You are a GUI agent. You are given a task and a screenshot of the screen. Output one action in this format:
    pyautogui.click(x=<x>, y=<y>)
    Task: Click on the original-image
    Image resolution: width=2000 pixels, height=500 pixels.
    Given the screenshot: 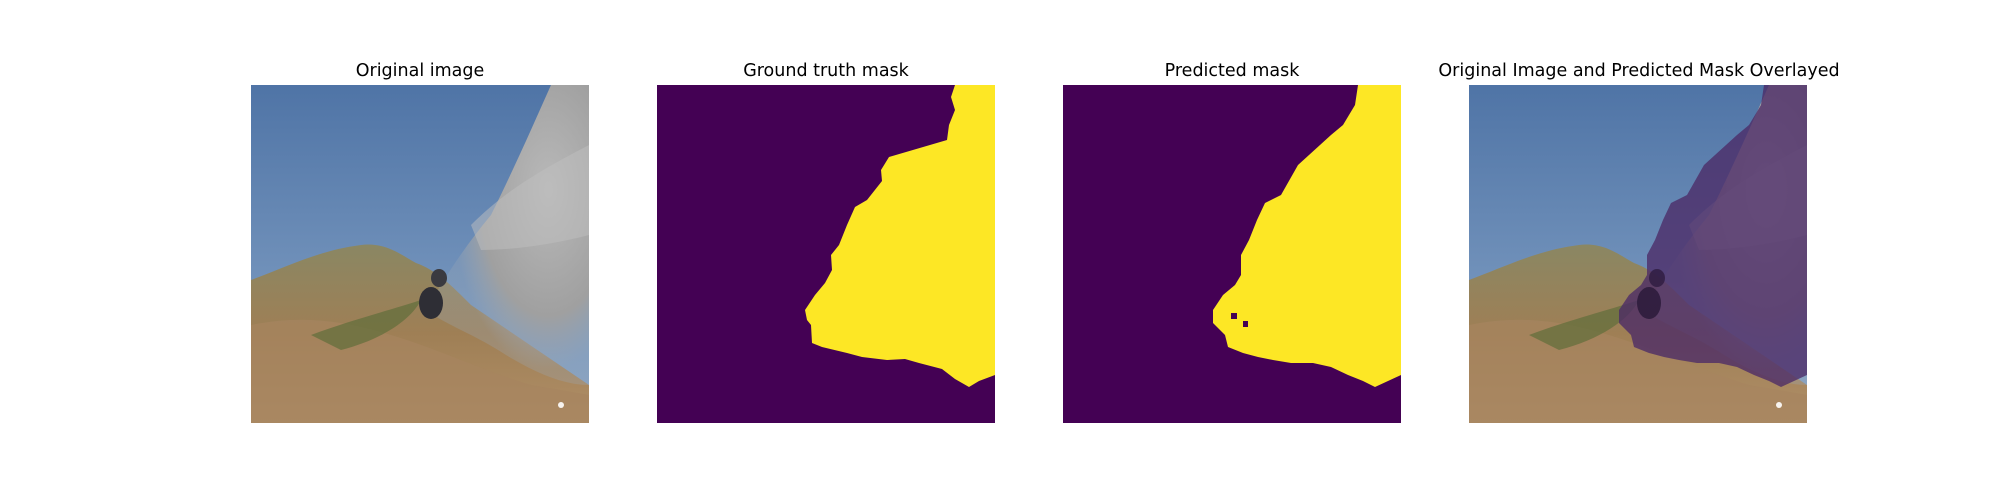 What is the action you would take?
    pyautogui.click(x=420, y=254)
    